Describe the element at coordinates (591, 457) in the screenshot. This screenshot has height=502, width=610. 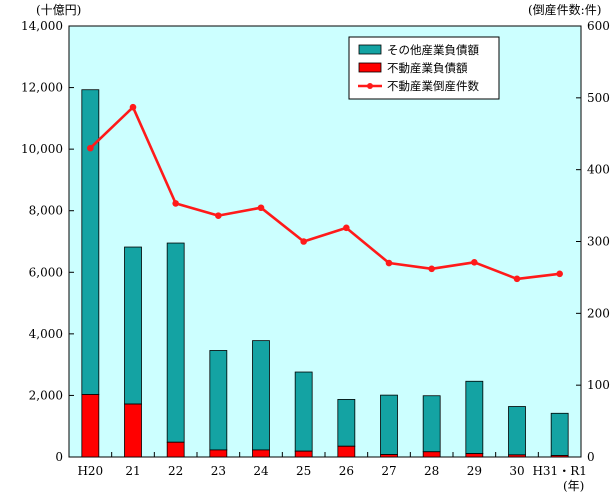
I see `right-tick-label-0: 0` at that location.